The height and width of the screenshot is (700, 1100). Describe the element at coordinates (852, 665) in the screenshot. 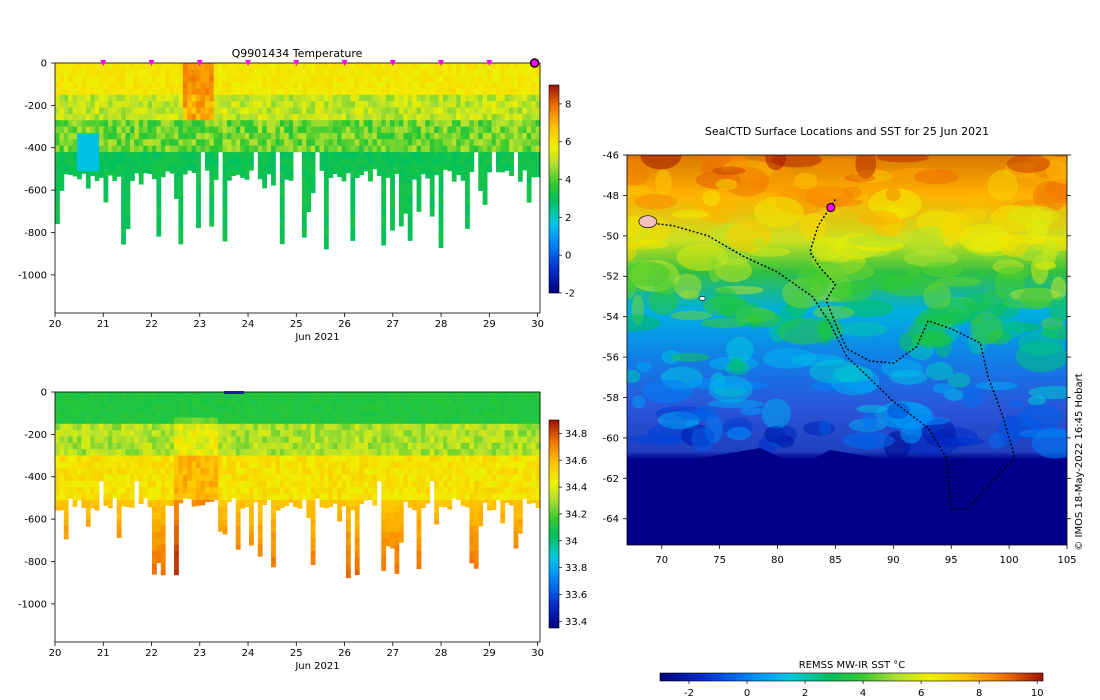

I see `colorbar-label: REMSS MW-IR SST °C` at that location.